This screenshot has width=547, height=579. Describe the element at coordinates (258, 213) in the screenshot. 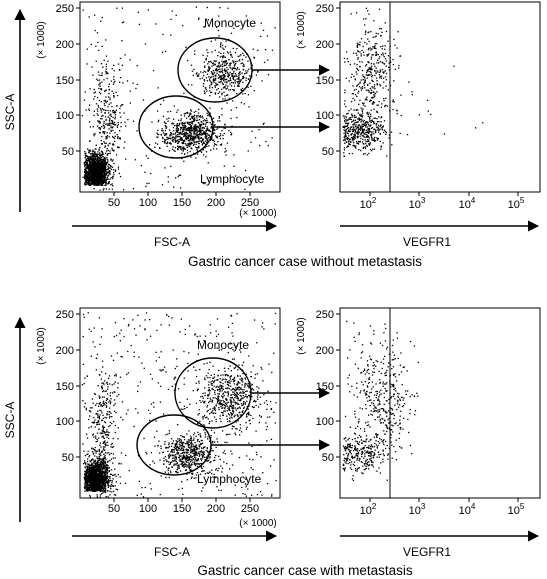

I see `x-unit-label: (× 1000)` at that location.